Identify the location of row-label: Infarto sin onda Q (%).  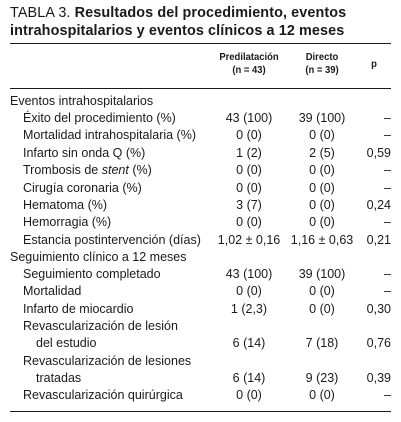
(84, 153).